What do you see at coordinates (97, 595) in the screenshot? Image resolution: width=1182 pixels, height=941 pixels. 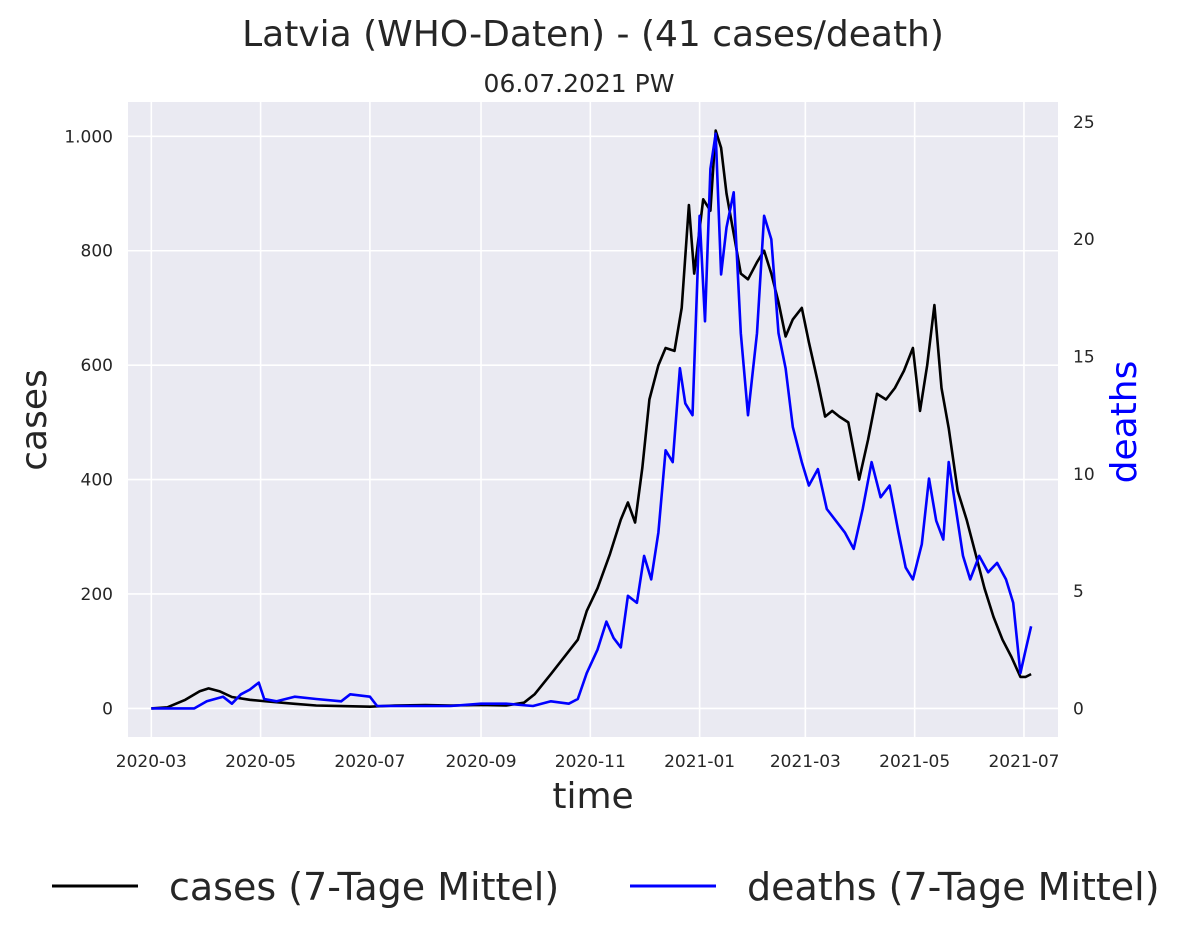 I see `y-left-tick-label: 200` at bounding box center [97, 595].